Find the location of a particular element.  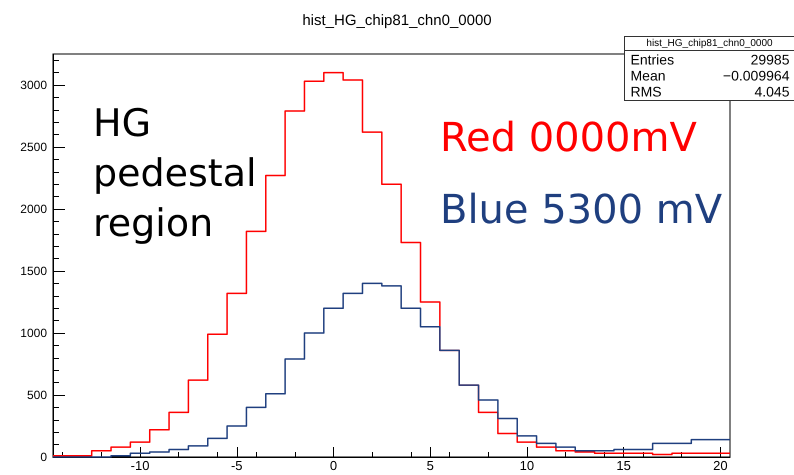

x-tick-label: -10 is located at coordinates (140, 465).